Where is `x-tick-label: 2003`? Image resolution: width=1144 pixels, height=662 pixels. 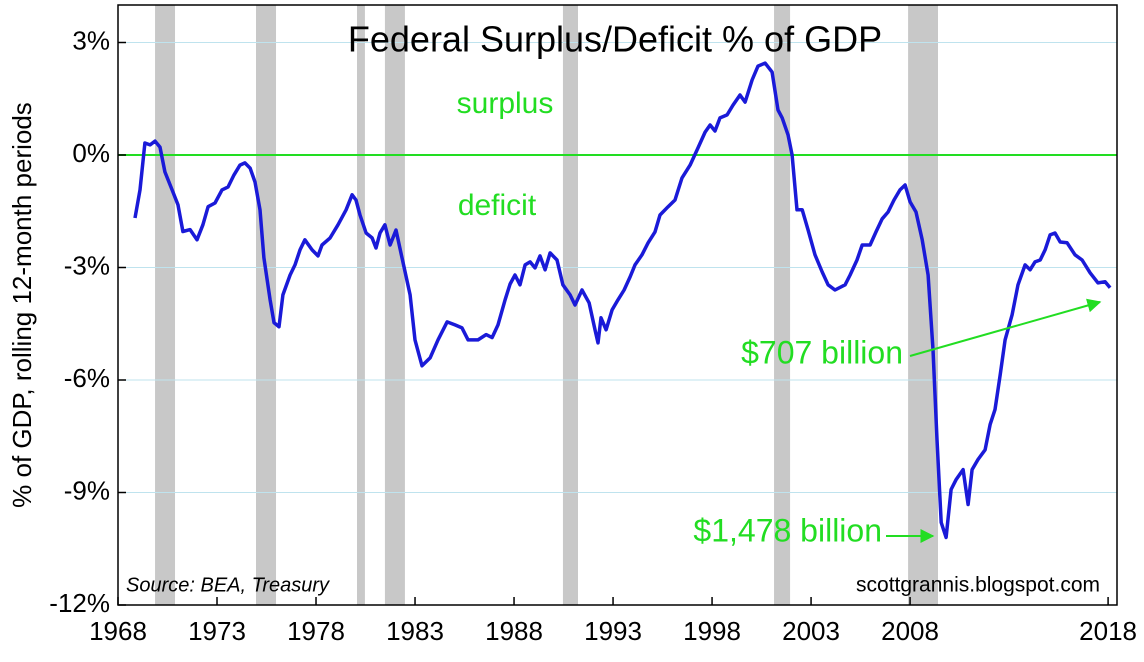
x-tick-label: 2003 is located at coordinates (811, 631).